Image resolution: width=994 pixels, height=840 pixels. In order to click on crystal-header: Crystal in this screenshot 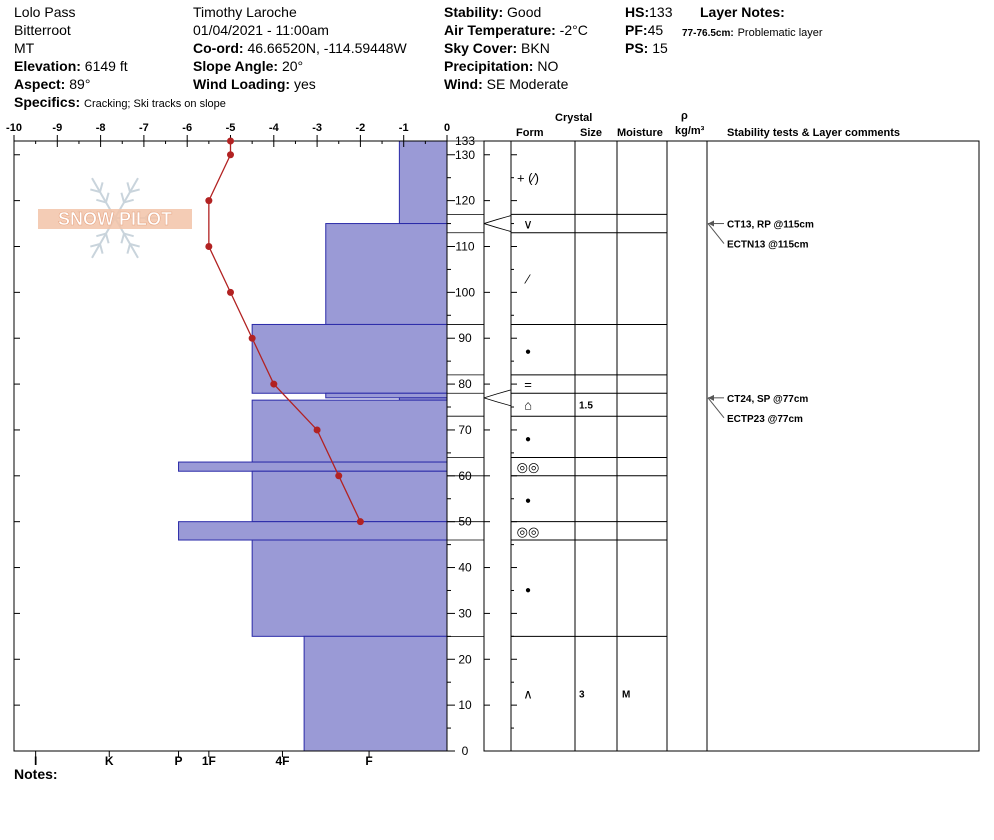, I will do `click(574, 118)`.